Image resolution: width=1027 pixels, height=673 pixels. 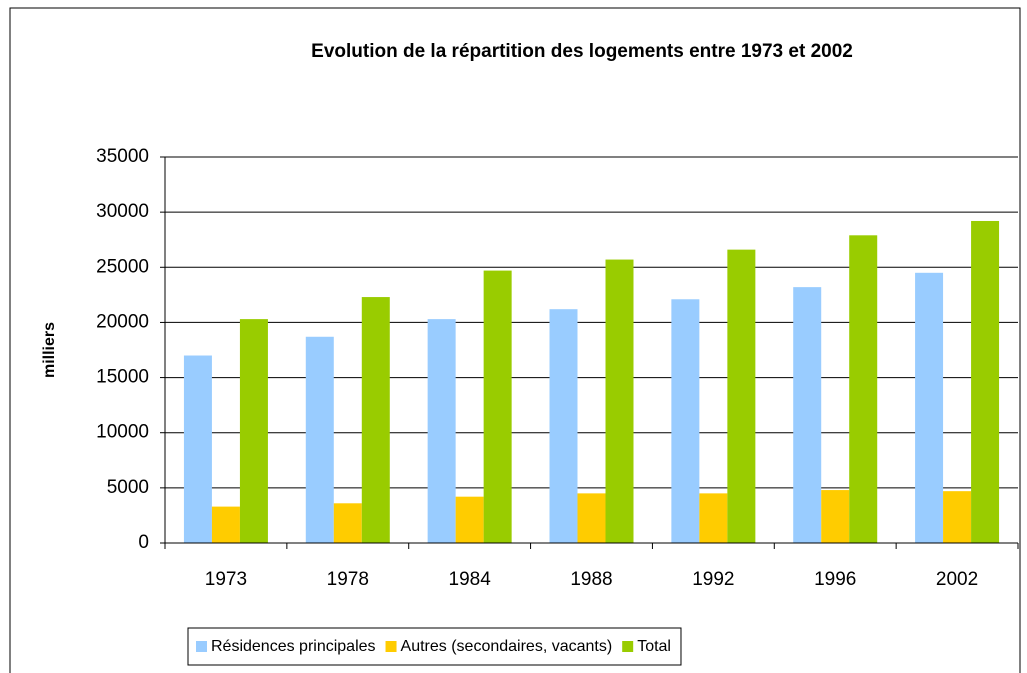 What do you see at coordinates (957, 579) in the screenshot?
I see `x-tick-label: 2002` at bounding box center [957, 579].